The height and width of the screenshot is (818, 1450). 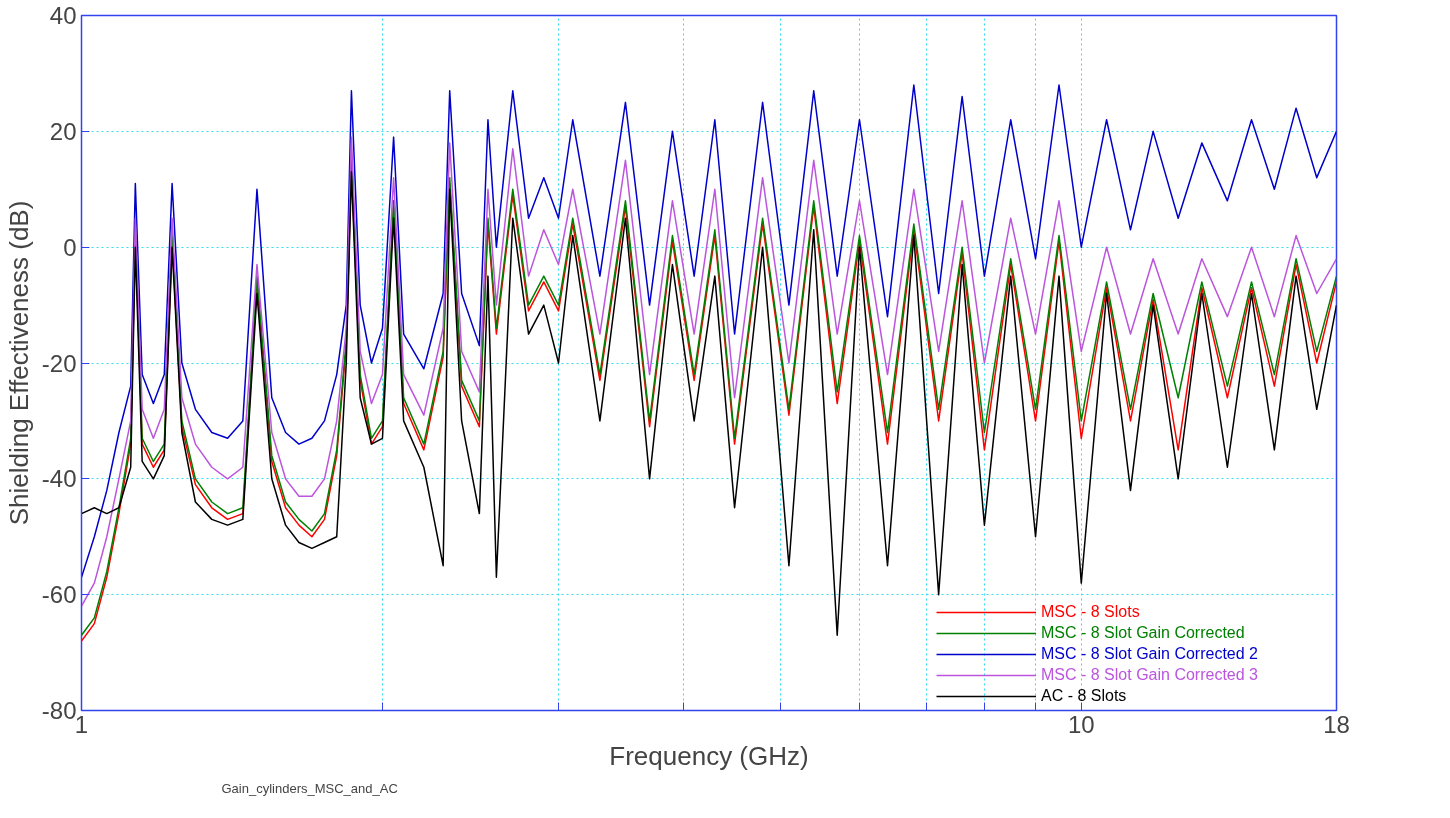 I want to click on y-tick-label: -80, so click(x=59, y=710).